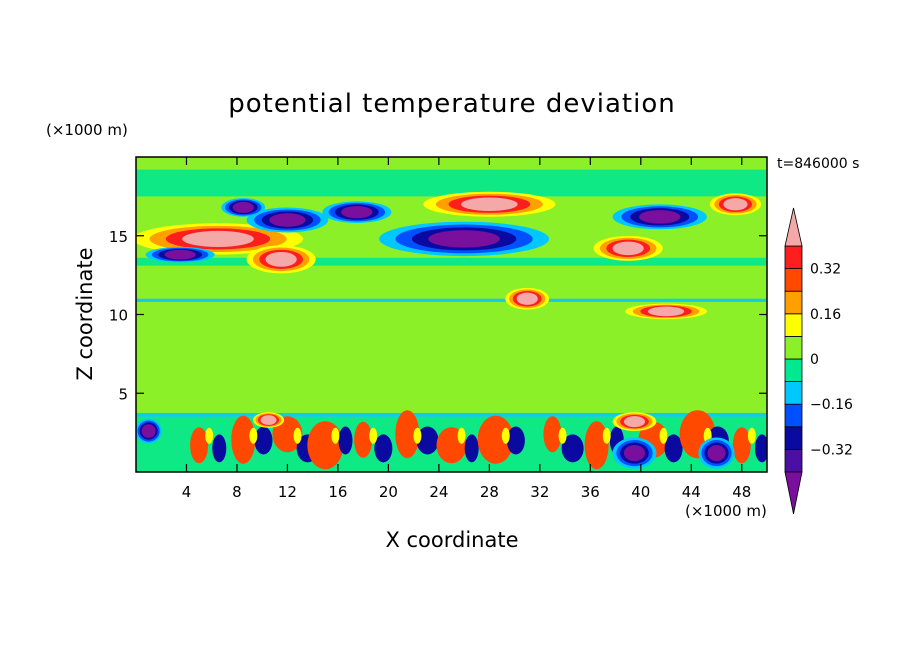 The height and width of the screenshot is (654, 904). Describe the element at coordinates (237, 492) in the screenshot. I see `x-tick-label: 8` at that location.